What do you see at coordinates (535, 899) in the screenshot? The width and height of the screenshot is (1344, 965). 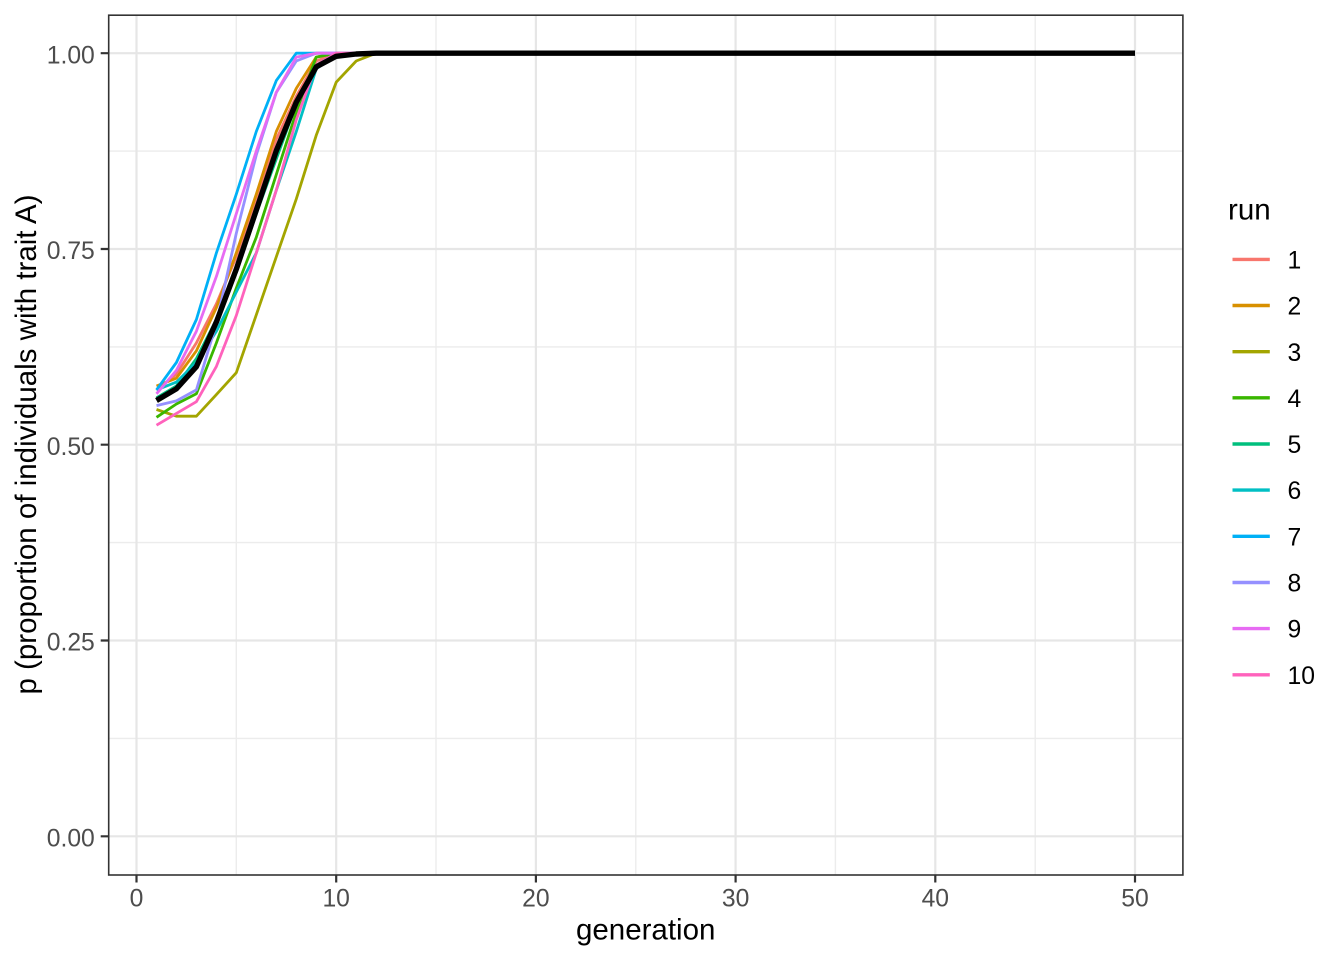 I see `svg-text: 20` at bounding box center [535, 899].